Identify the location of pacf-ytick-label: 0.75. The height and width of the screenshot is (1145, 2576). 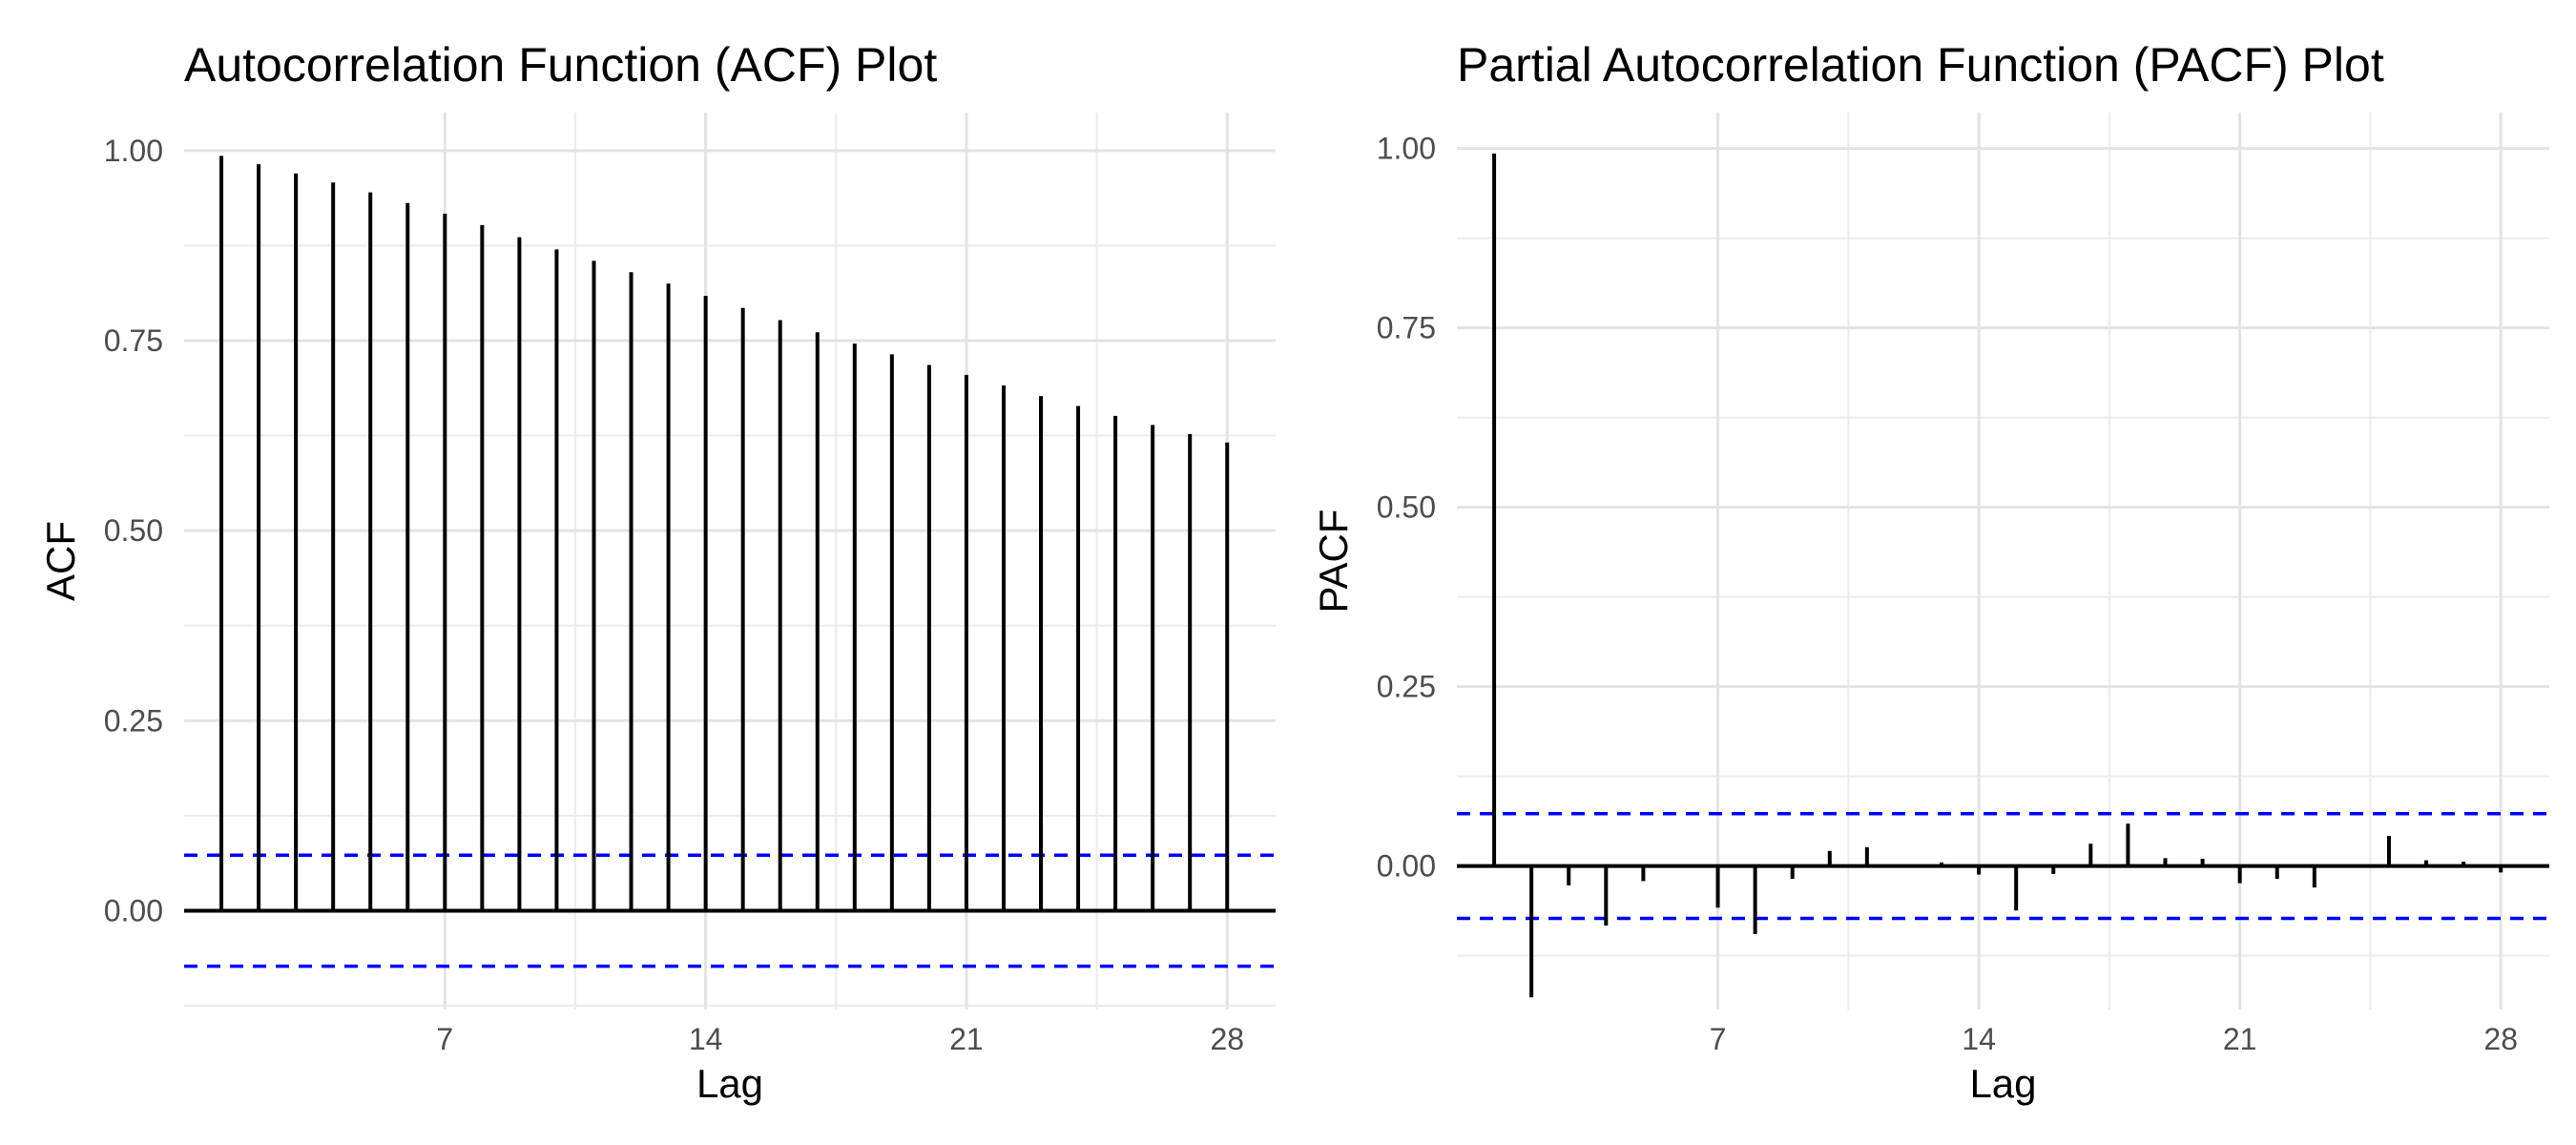
(1406, 328).